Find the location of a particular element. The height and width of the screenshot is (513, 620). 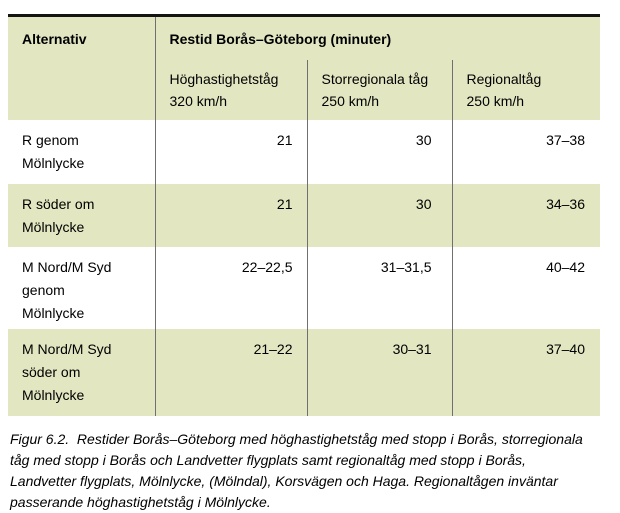

row-label: R genom Mölnlycke is located at coordinates (82, 151).